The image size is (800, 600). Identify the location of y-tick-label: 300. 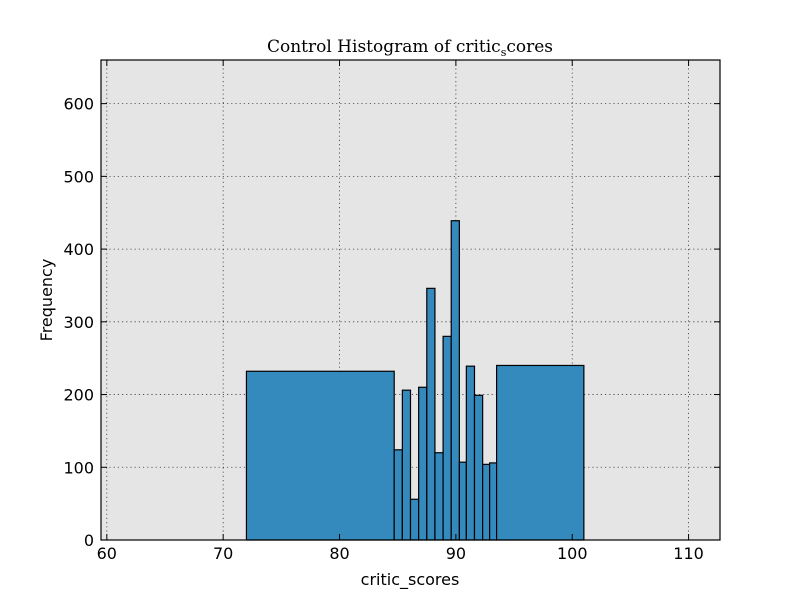
(78, 322).